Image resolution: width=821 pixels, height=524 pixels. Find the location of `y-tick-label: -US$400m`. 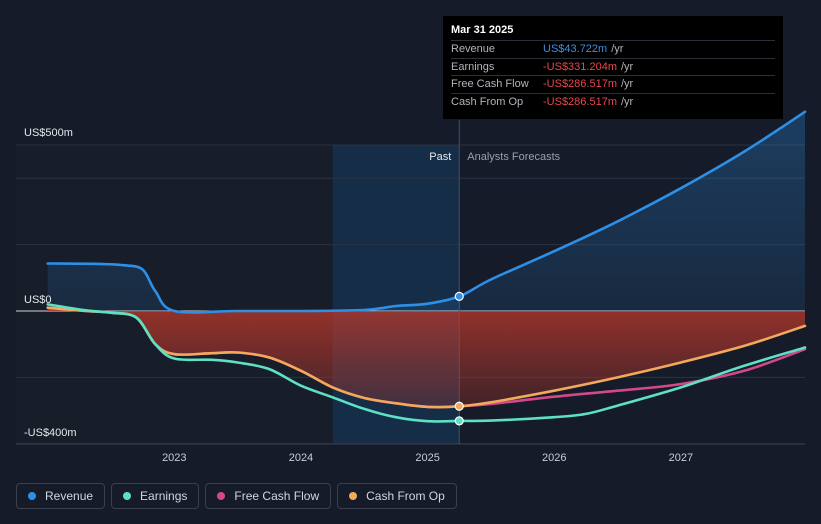

y-tick-label: -US$400m is located at coordinates (50, 433).